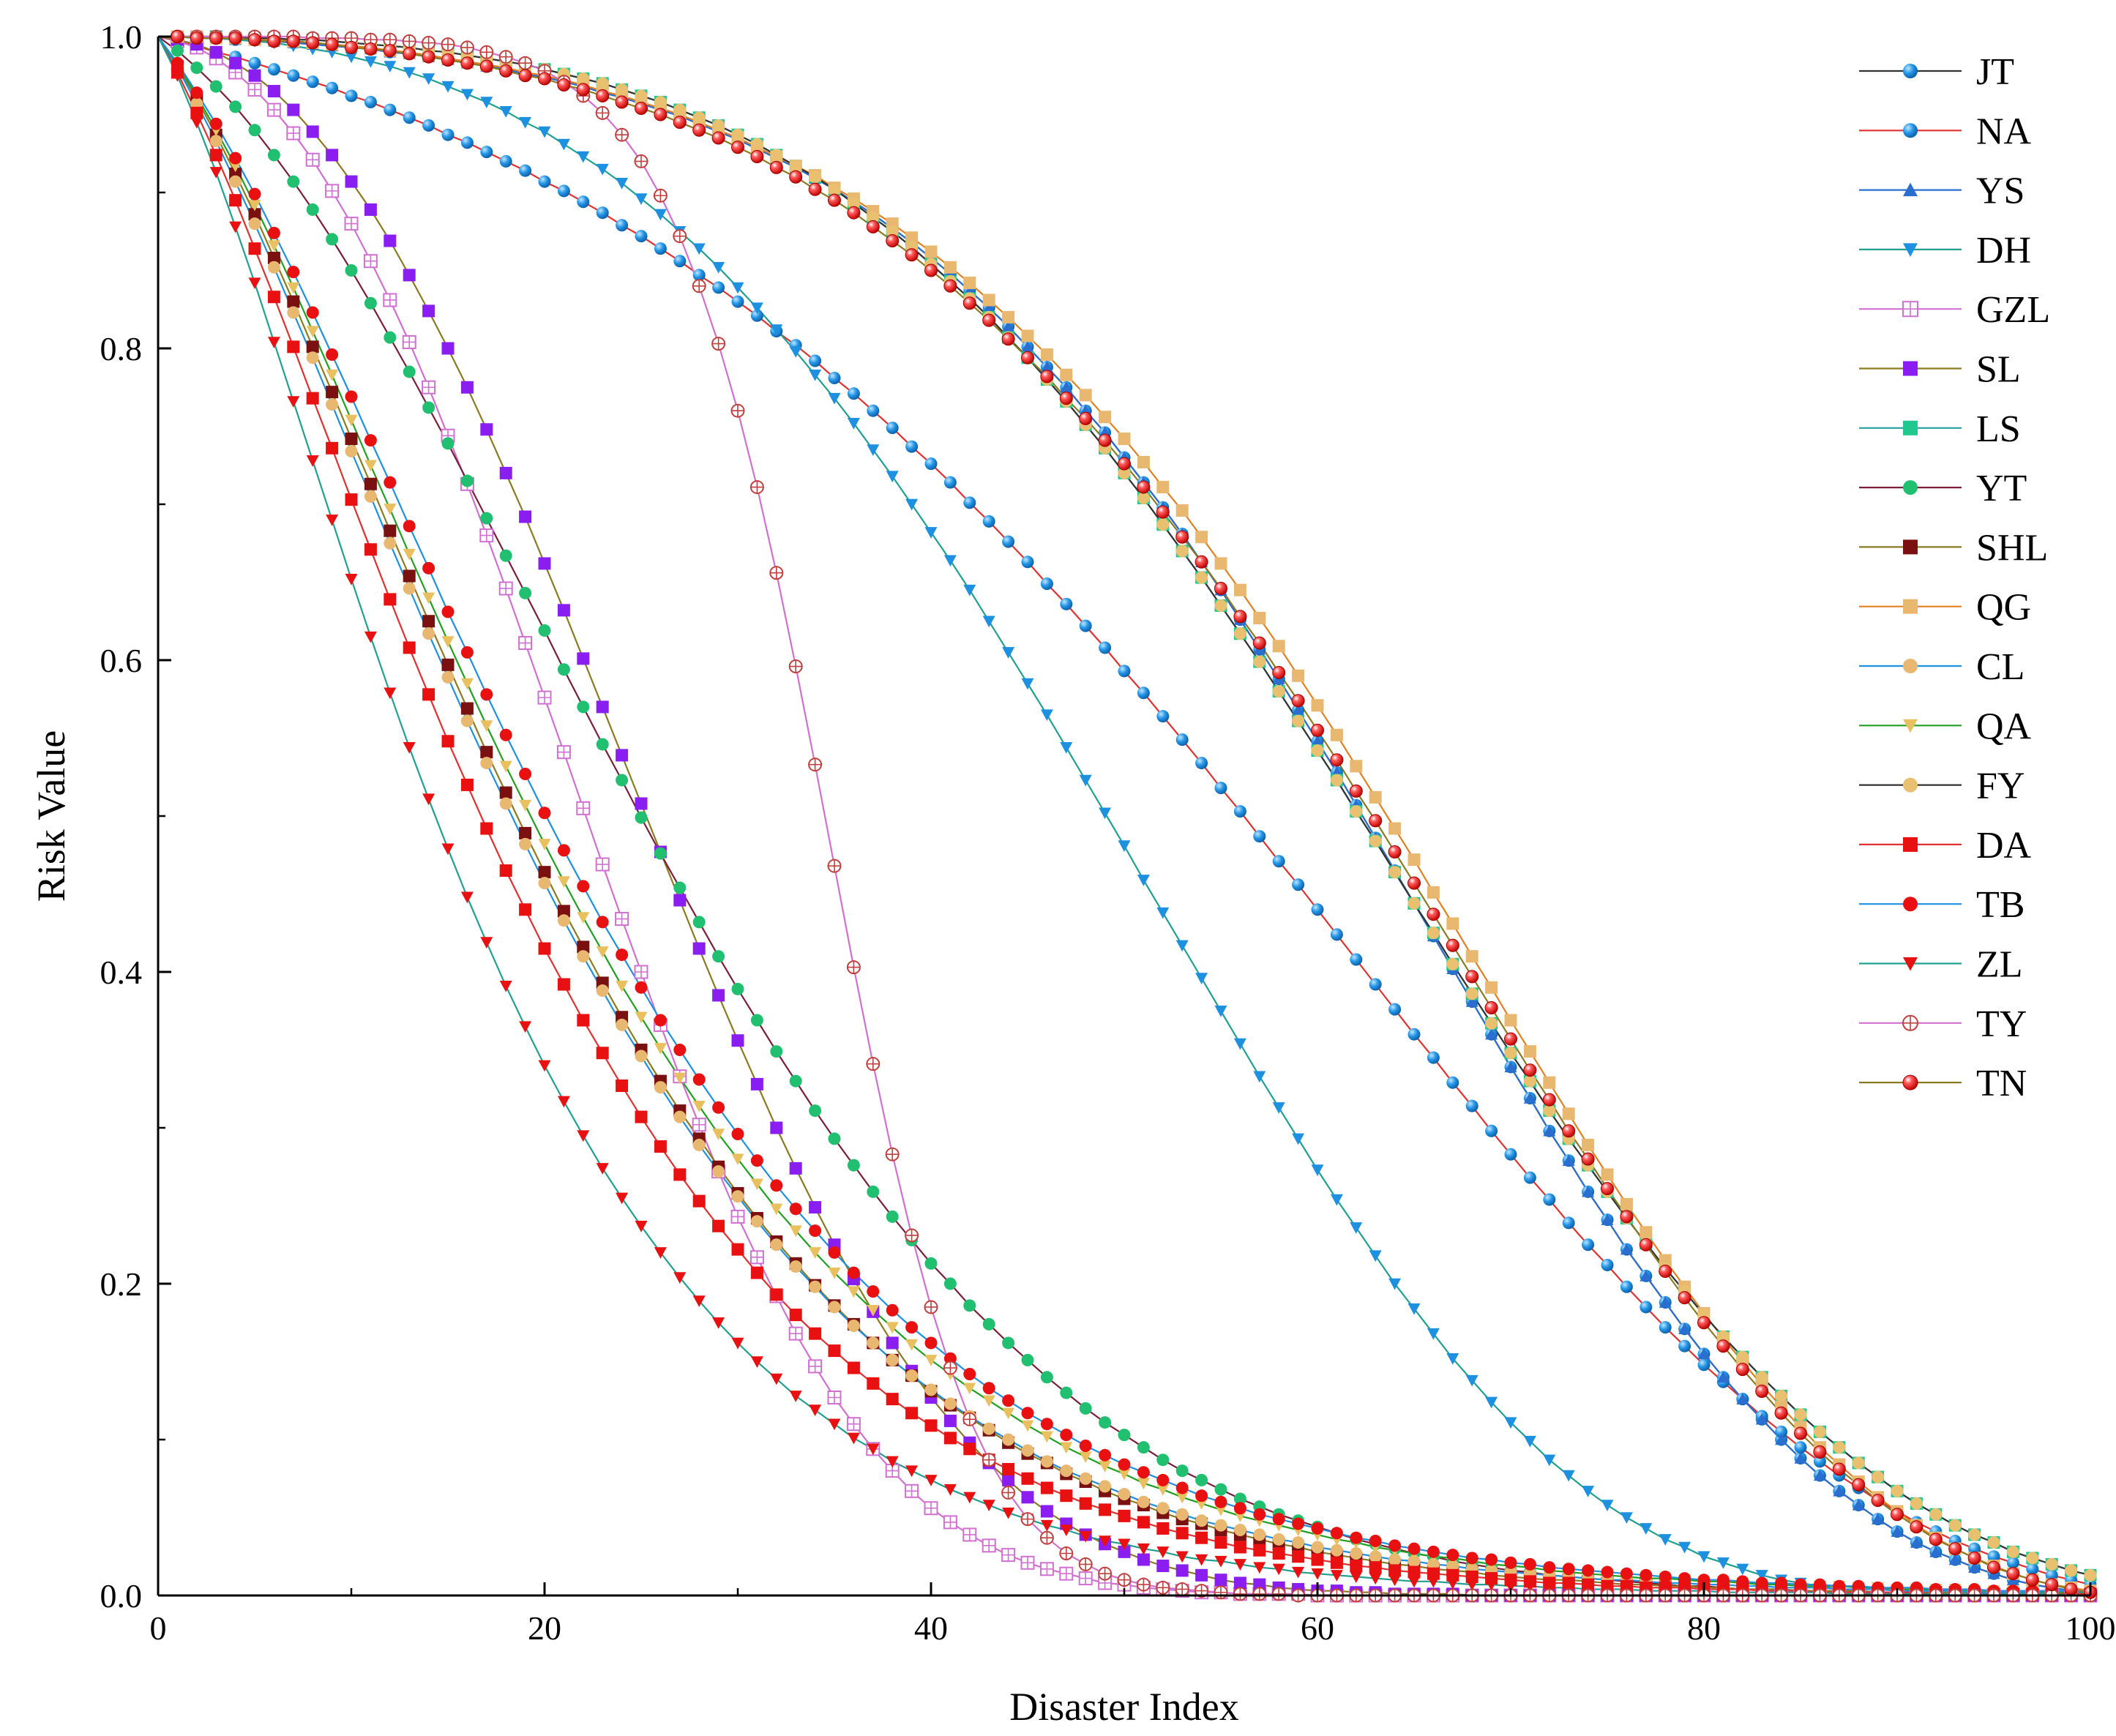 This screenshot has height=1736, width=2116. What do you see at coordinates (332, 393) in the screenshot?
I see `data-point-shl` at bounding box center [332, 393].